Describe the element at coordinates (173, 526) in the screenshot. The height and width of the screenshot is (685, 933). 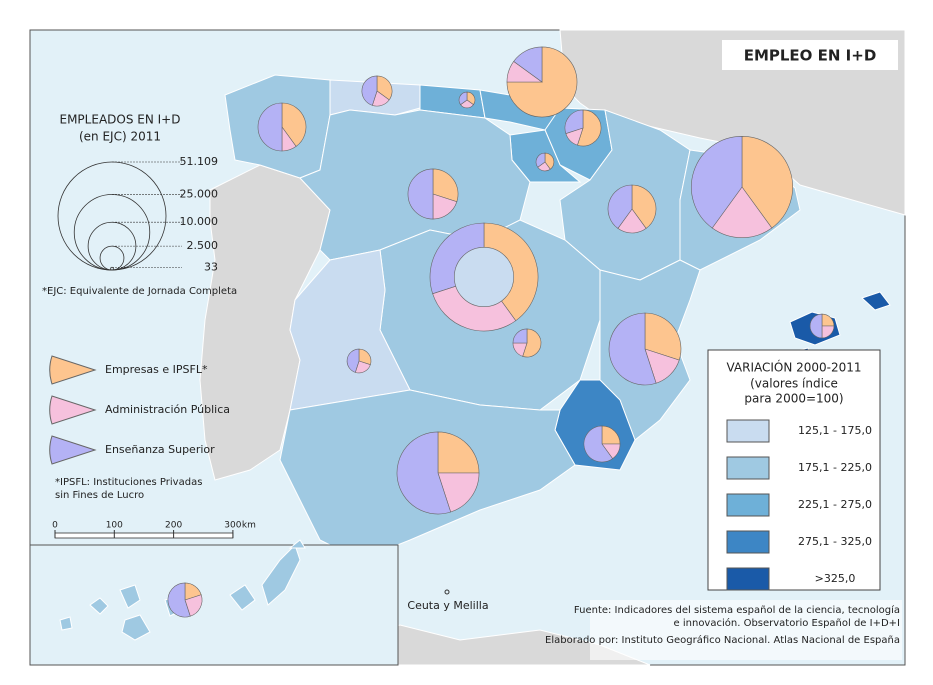
I see `scale-label: 200` at that location.